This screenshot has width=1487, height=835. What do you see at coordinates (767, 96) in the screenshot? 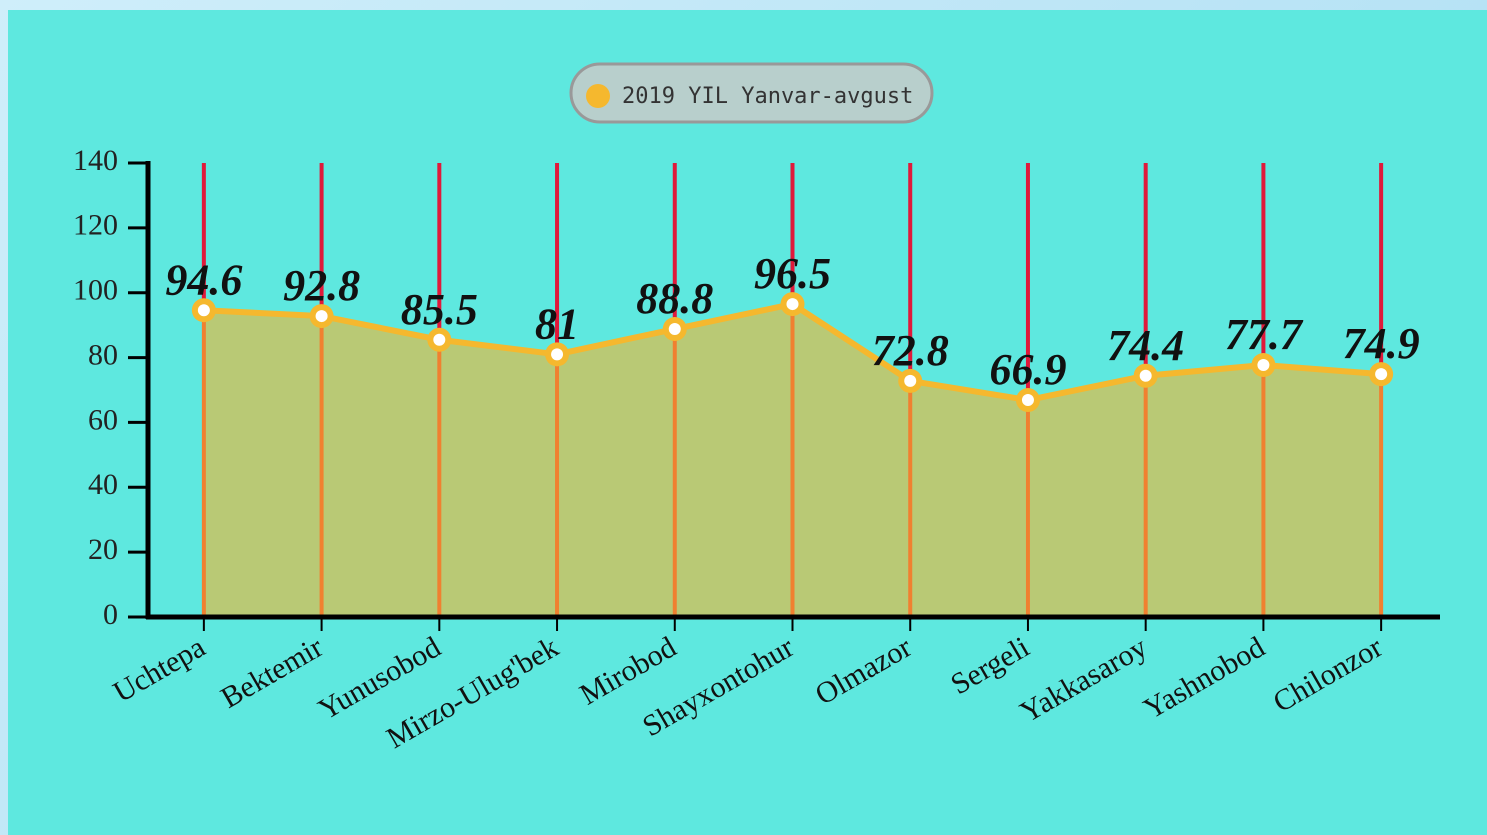
I see `legend-label: 2019 YIL Yanvar-avgust` at bounding box center [767, 96].